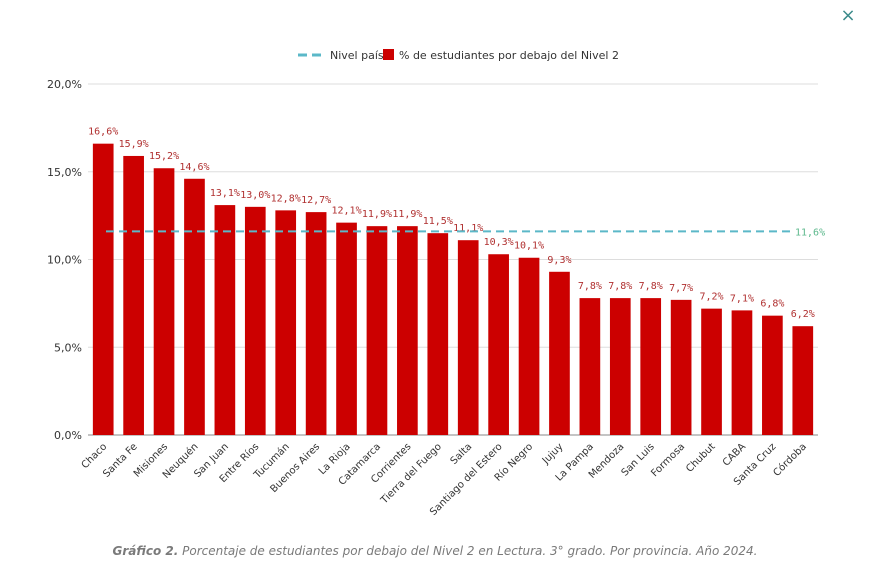  I want to click on reference-line-label: 11,6%, so click(810, 232).